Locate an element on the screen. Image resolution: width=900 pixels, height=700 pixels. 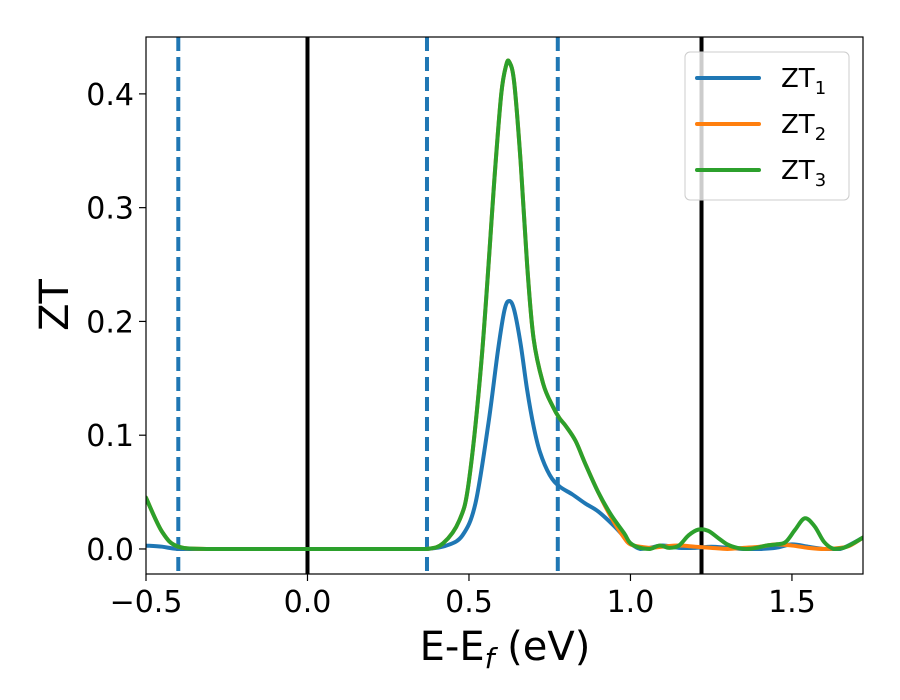
x-tick-label: 1.0 is located at coordinates (631, 602).